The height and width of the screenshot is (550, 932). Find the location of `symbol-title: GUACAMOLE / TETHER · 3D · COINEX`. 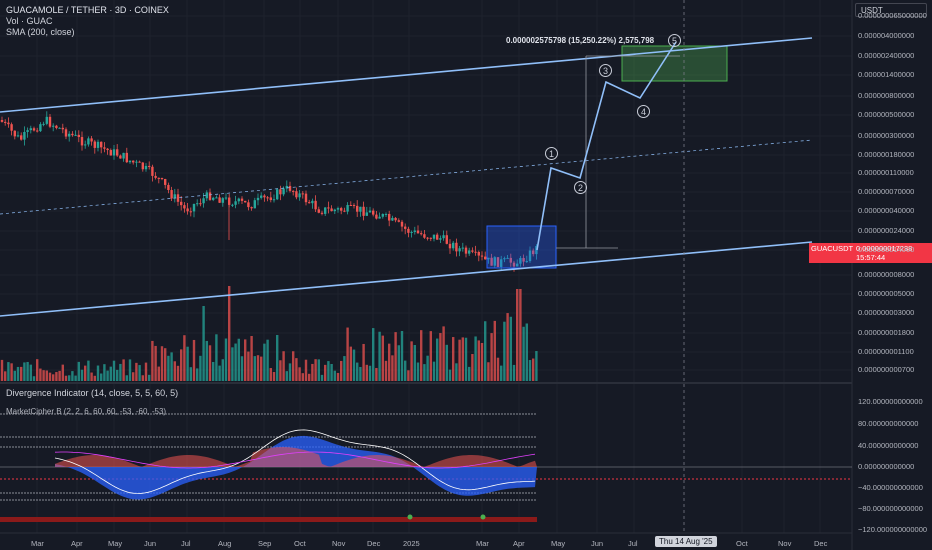

symbol-title: GUACAMOLE / TETHER · 3D · COINEX is located at coordinates (87, 10).